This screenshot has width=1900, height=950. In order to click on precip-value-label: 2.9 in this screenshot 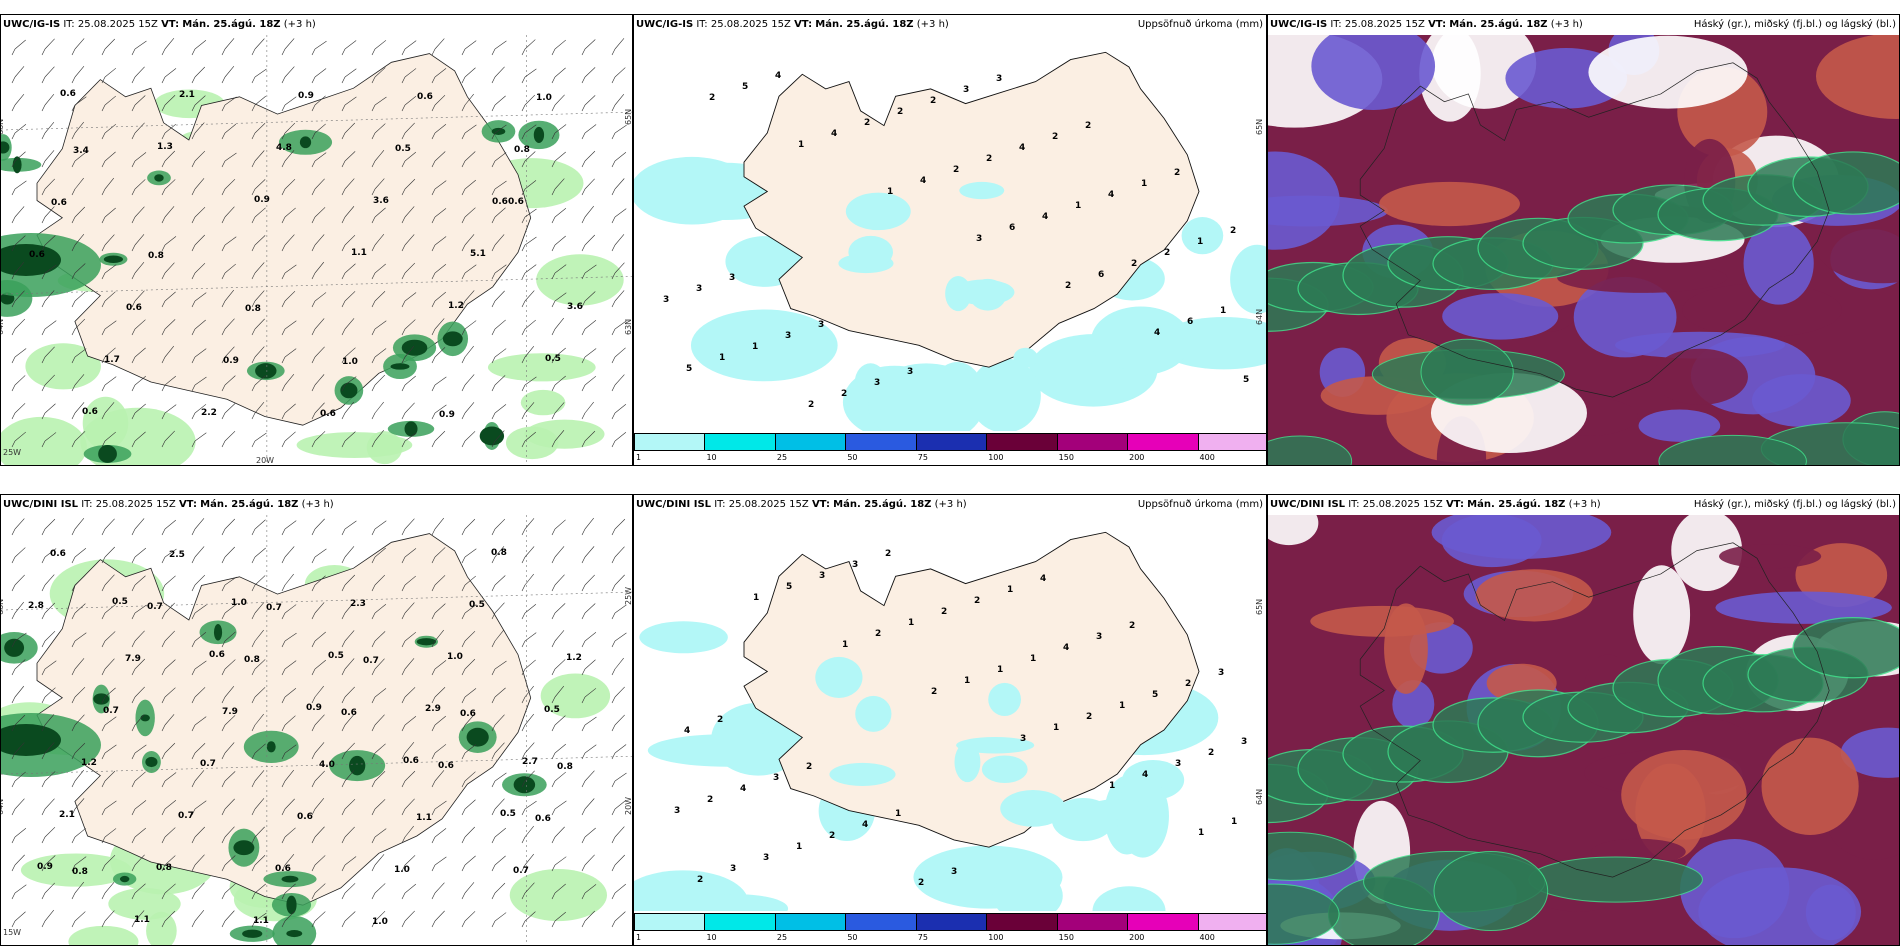, I will do `click(433, 709)`.